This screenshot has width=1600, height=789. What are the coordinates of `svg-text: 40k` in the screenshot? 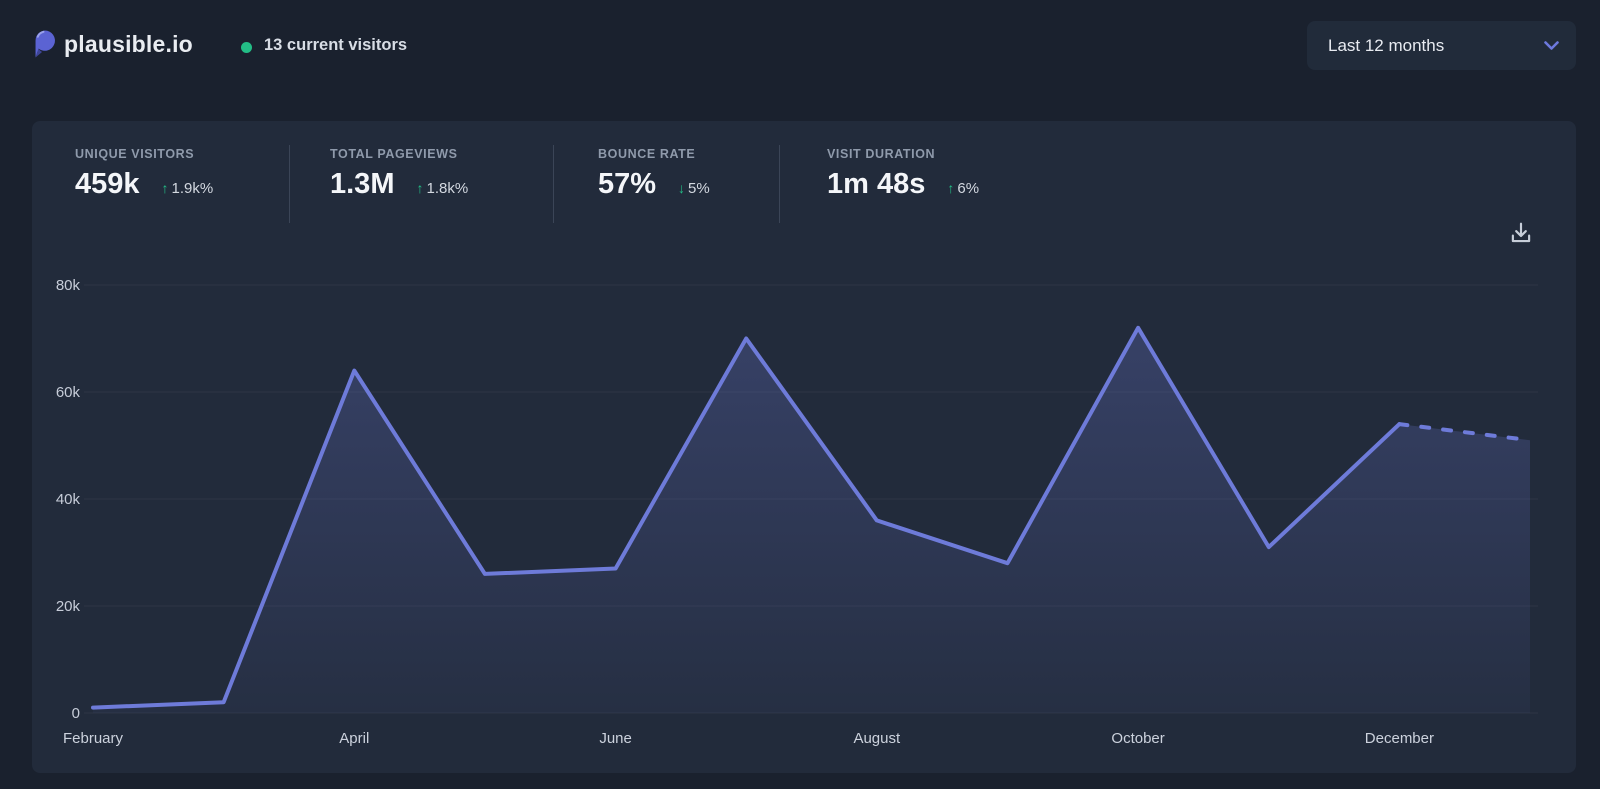 It's located at (68, 499).